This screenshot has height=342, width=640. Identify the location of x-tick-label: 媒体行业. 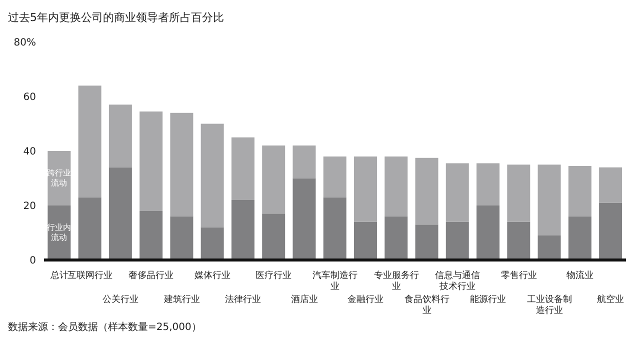
(212, 275).